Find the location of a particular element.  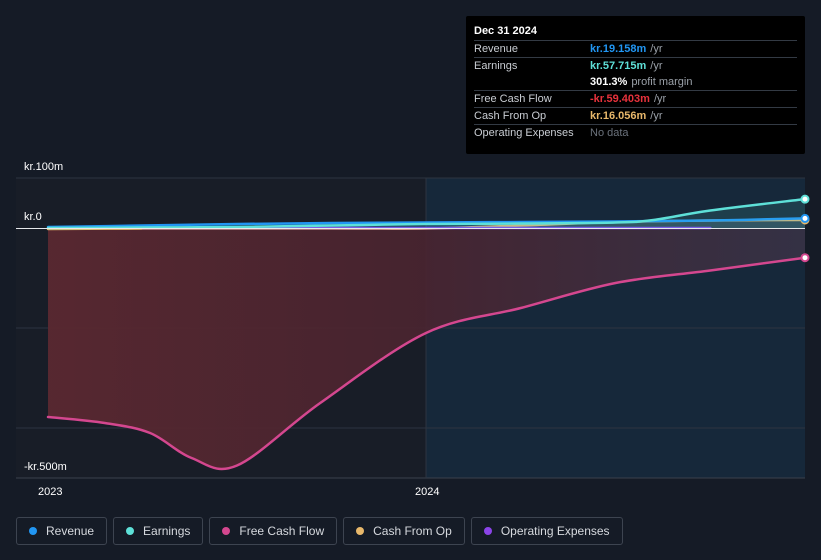

tooltip-label is located at coordinates (532, 82).